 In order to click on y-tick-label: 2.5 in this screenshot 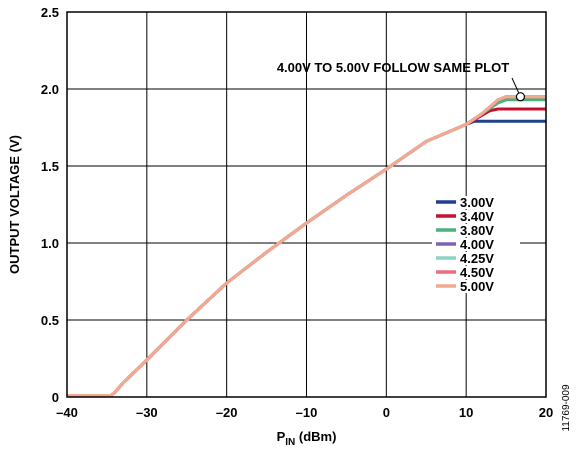, I will do `click(50, 12)`.